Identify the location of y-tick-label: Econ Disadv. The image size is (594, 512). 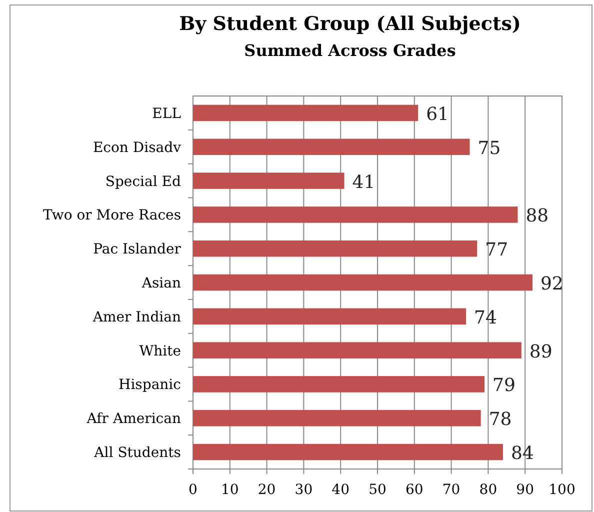
(137, 148).